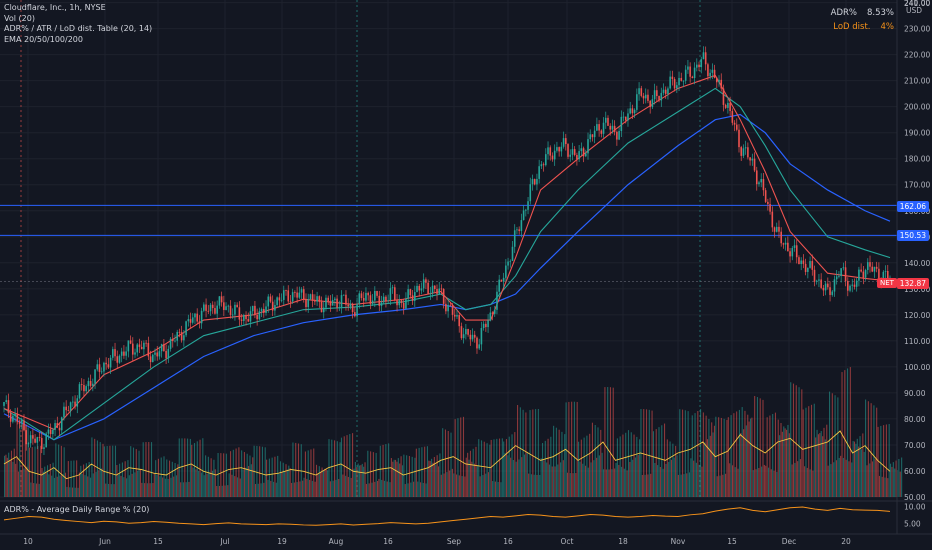 The height and width of the screenshot is (550, 932). What do you see at coordinates (447, 455) in the screenshot?
I see `volume-ma-line` at bounding box center [447, 455].